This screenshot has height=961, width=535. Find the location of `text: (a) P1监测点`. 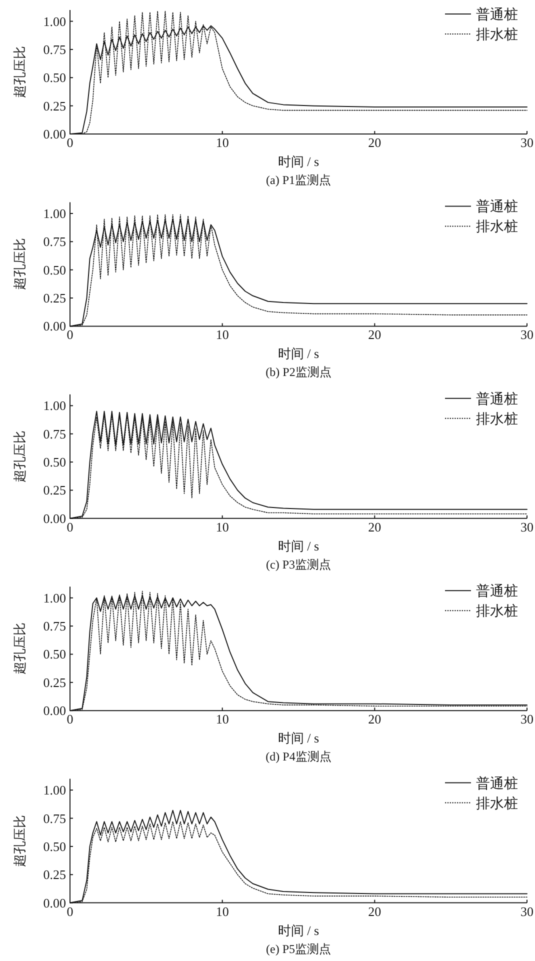

text: (a) P1监测点 is located at coordinates (298, 180).